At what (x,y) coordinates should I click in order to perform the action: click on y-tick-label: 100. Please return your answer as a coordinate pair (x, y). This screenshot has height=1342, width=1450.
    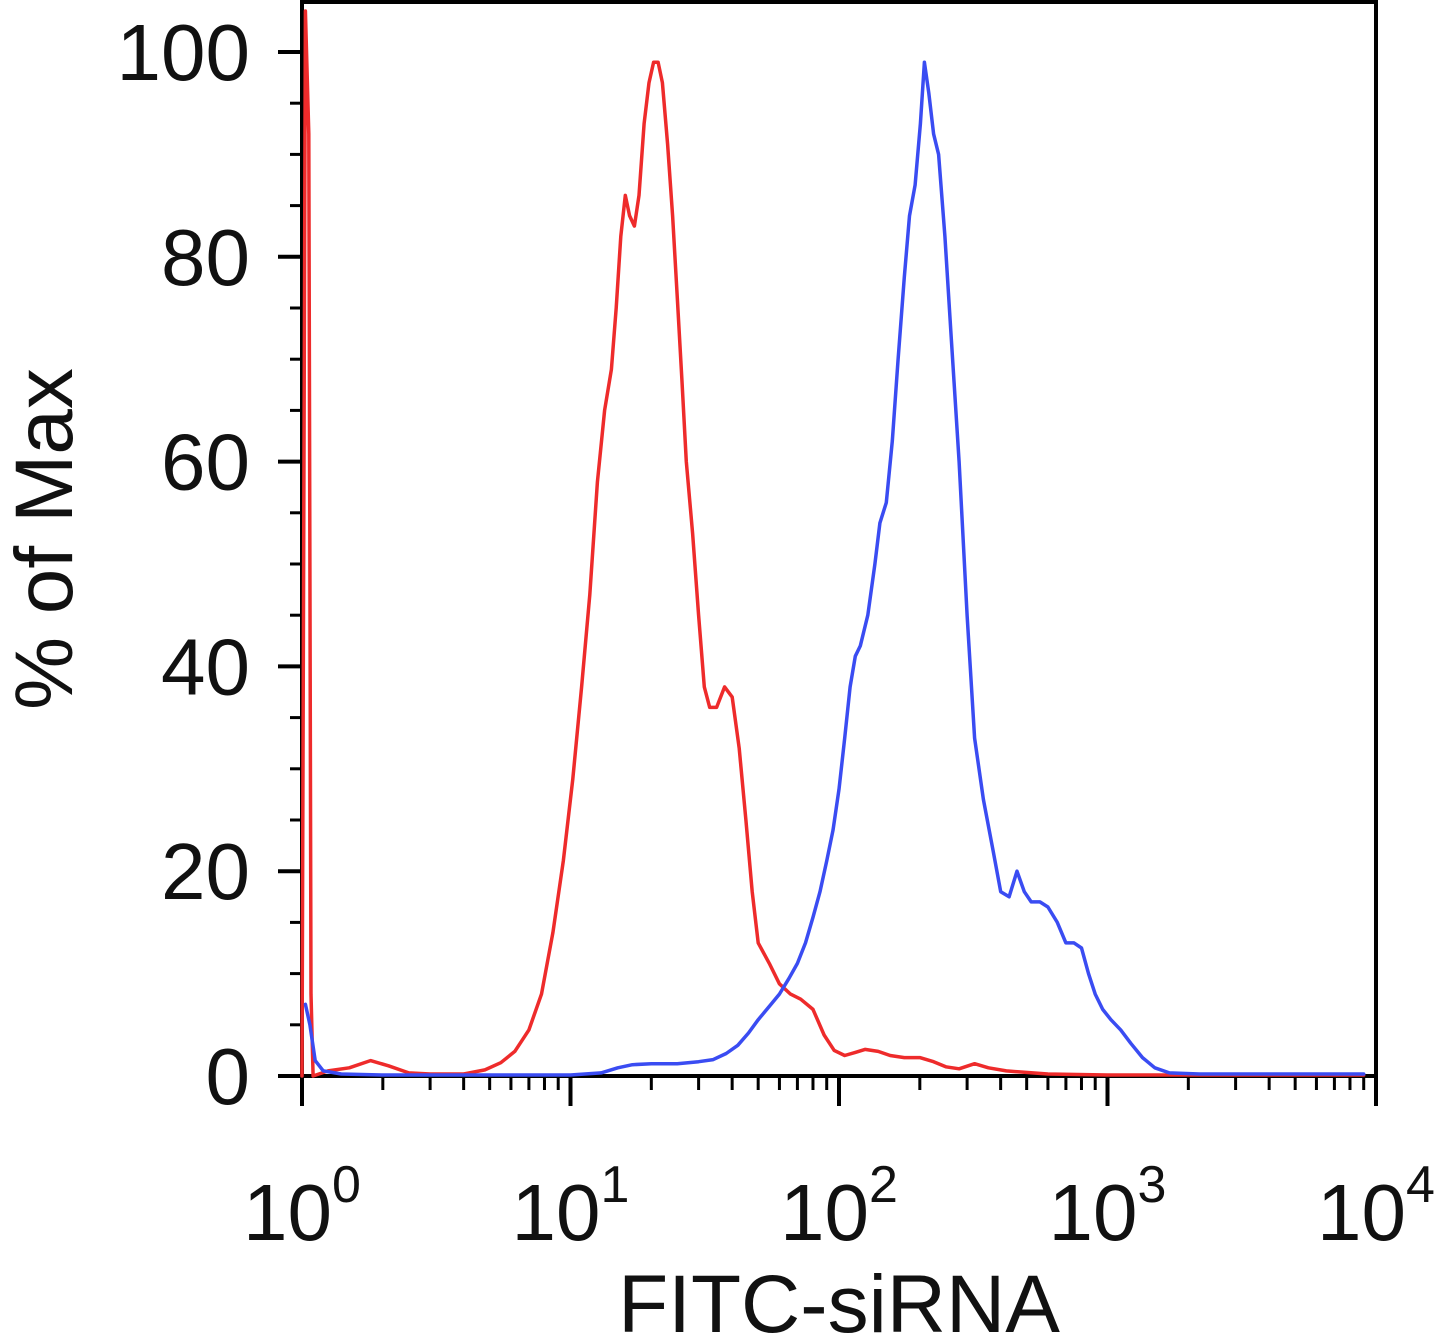
    Looking at the image, I should click on (183, 52).